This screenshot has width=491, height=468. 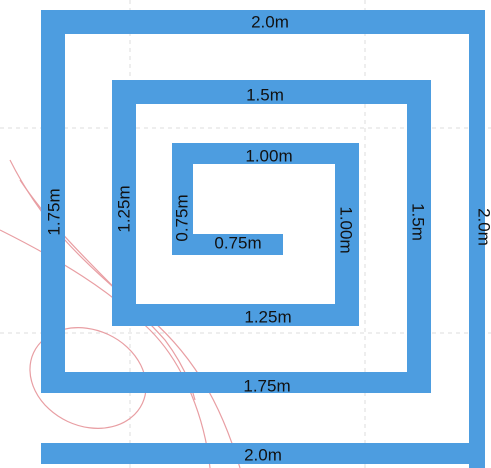 I want to click on label-outer-top: 2.0m, so click(x=270, y=22).